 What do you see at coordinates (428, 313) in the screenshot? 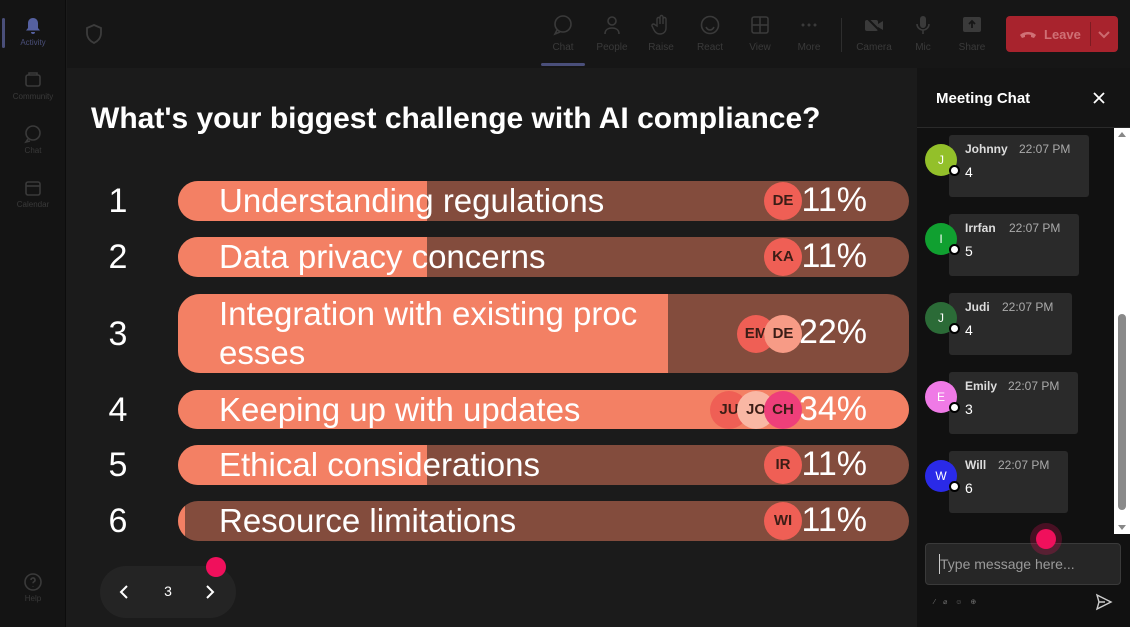
I see `poll-option-label: Integration with existing proc` at bounding box center [428, 313].